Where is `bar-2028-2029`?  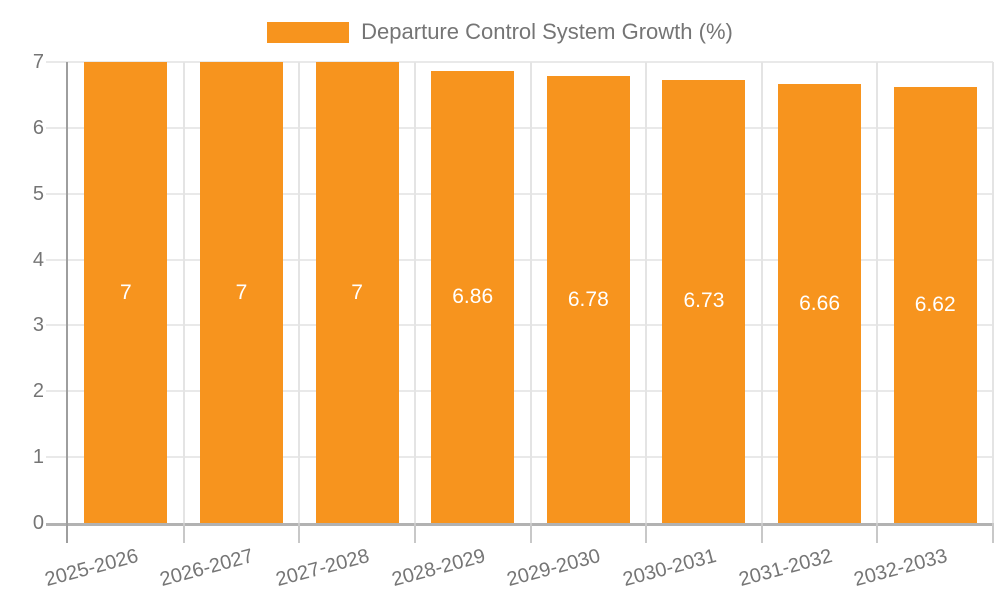 bar-2028-2029 is located at coordinates (473, 297).